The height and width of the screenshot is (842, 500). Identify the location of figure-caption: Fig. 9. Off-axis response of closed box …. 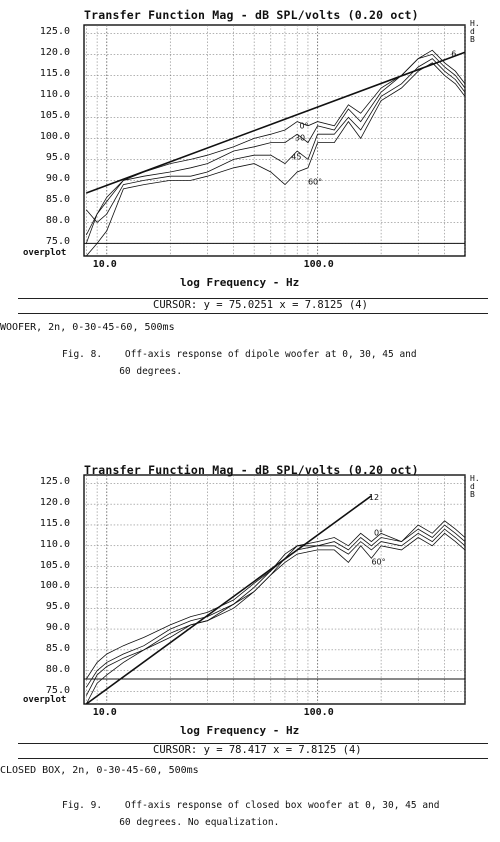
(251, 814).